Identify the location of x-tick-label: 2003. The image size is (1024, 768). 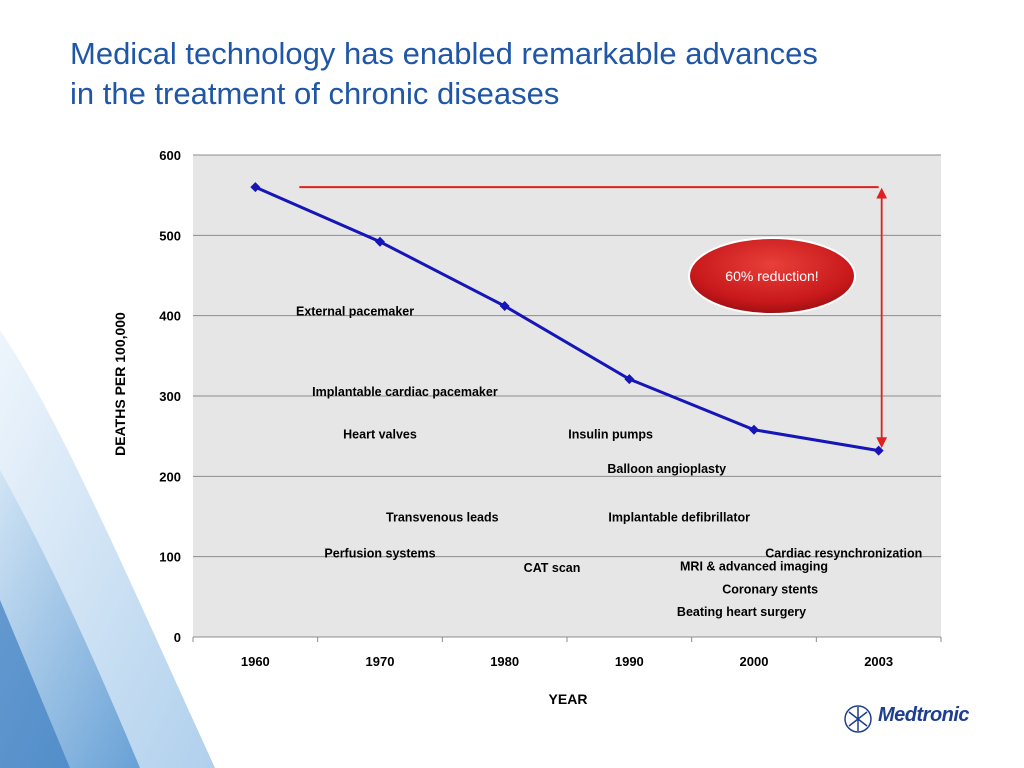
(878, 661).